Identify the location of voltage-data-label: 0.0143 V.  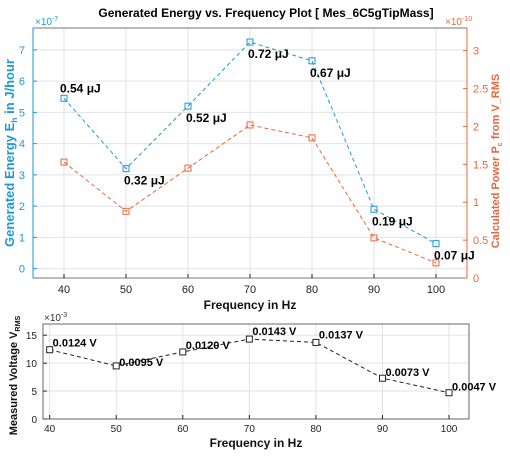
(274, 332).